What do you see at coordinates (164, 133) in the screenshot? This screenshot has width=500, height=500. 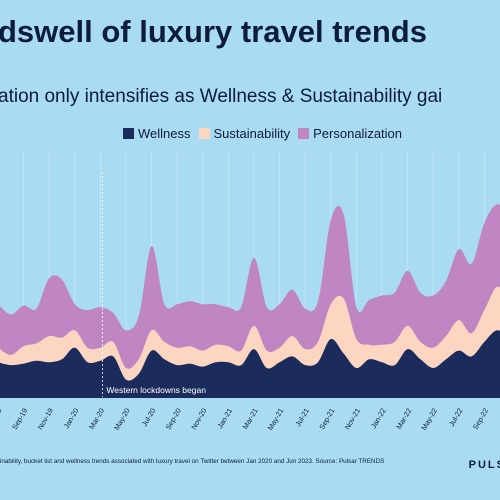 I see `legend-label-wellness: Wellness` at bounding box center [164, 133].